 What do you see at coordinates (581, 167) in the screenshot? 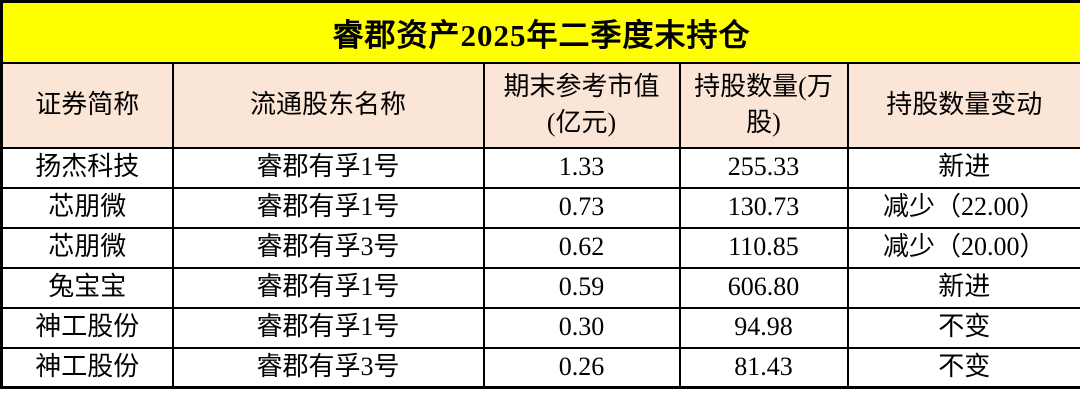
I see `cell-market-value: 1.33` at bounding box center [581, 167].